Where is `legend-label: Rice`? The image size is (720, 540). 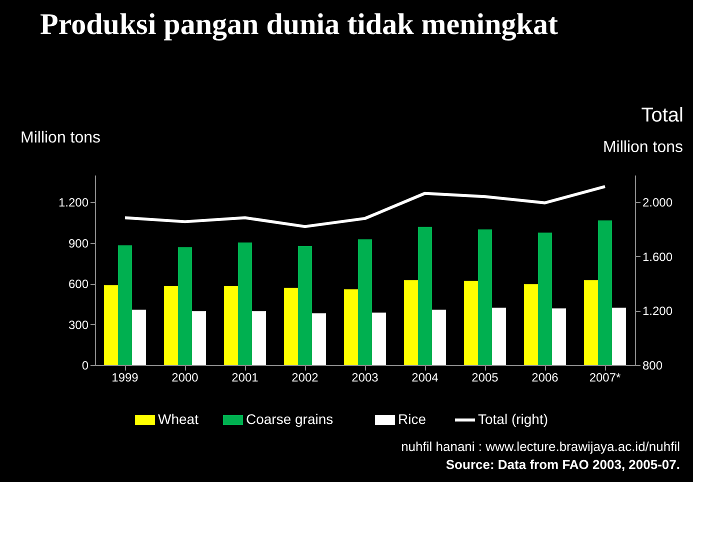 legend-label: Rice is located at coordinates (412, 419).